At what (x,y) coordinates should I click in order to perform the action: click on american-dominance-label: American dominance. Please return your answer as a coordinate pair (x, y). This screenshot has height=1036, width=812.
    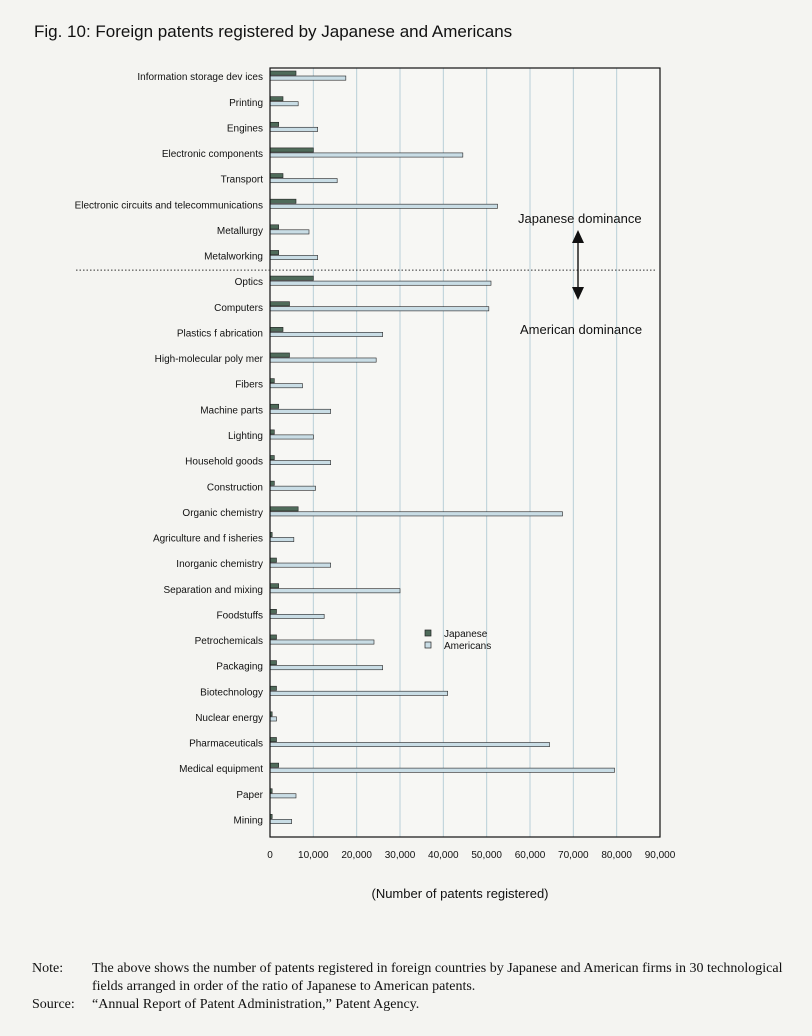
    Looking at the image, I should click on (581, 329).